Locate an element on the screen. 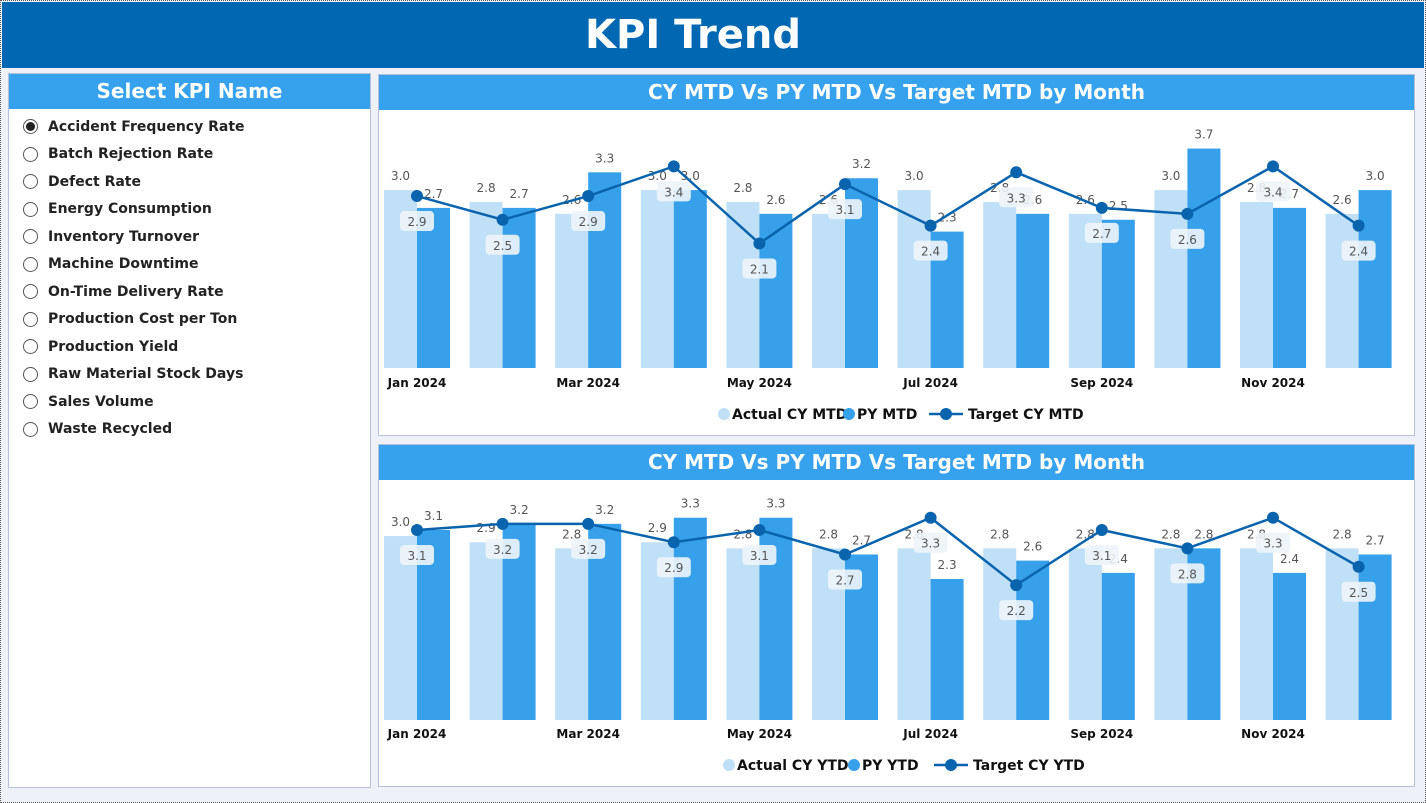 Image resolution: width=1426 pixels, height=803 pixels. py-data-label: 2.8 is located at coordinates (1203, 534).